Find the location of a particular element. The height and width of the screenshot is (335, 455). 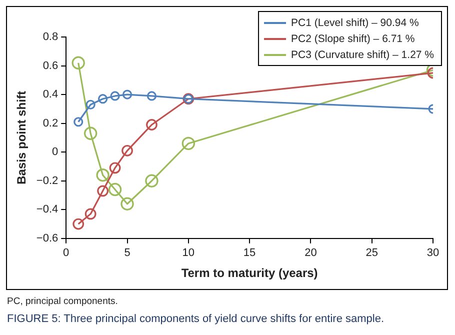

y-tick-label: 0.6 is located at coordinates (50, 66).